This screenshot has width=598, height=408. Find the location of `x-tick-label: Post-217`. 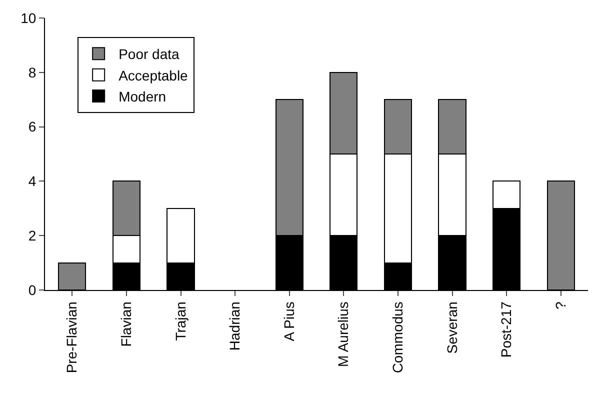

x-tick-label: Post-217 is located at coordinates (506, 329).